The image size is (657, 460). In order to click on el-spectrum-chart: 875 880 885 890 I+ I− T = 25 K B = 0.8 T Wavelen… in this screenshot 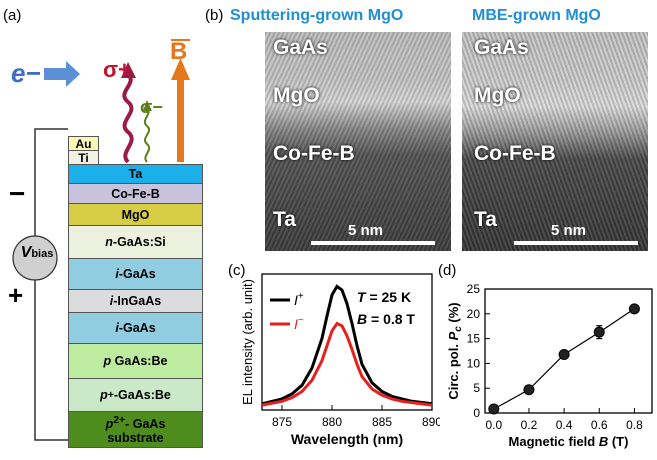, I will do `click(340, 360)`.